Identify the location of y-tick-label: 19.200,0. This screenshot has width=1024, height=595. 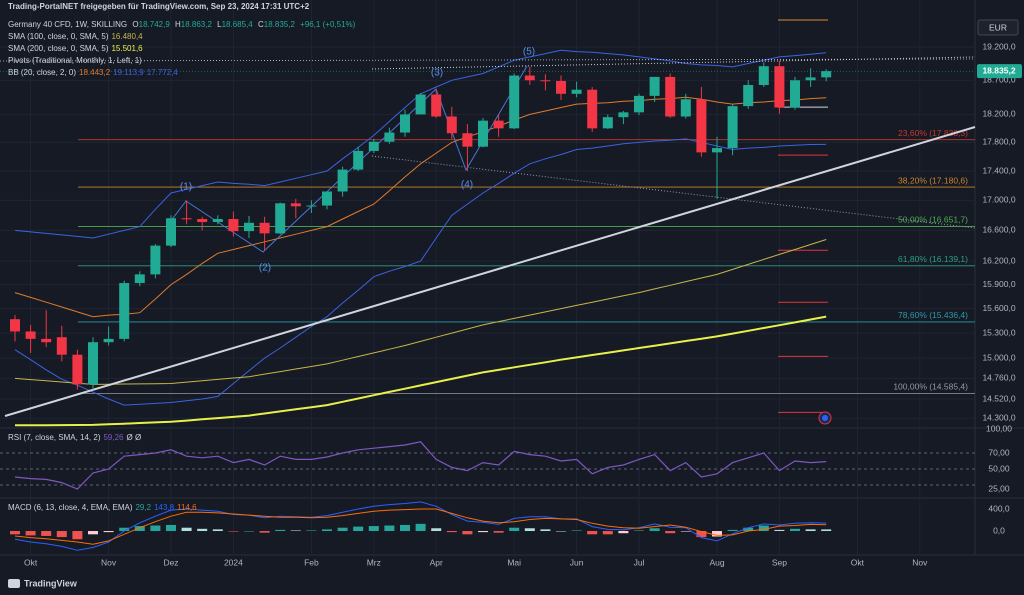
(998, 46).